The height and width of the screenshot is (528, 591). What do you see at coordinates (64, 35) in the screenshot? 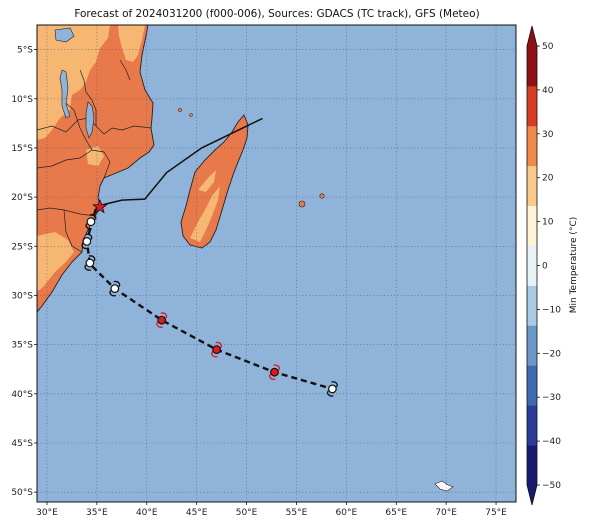
I see `lake-victoria` at bounding box center [64, 35].